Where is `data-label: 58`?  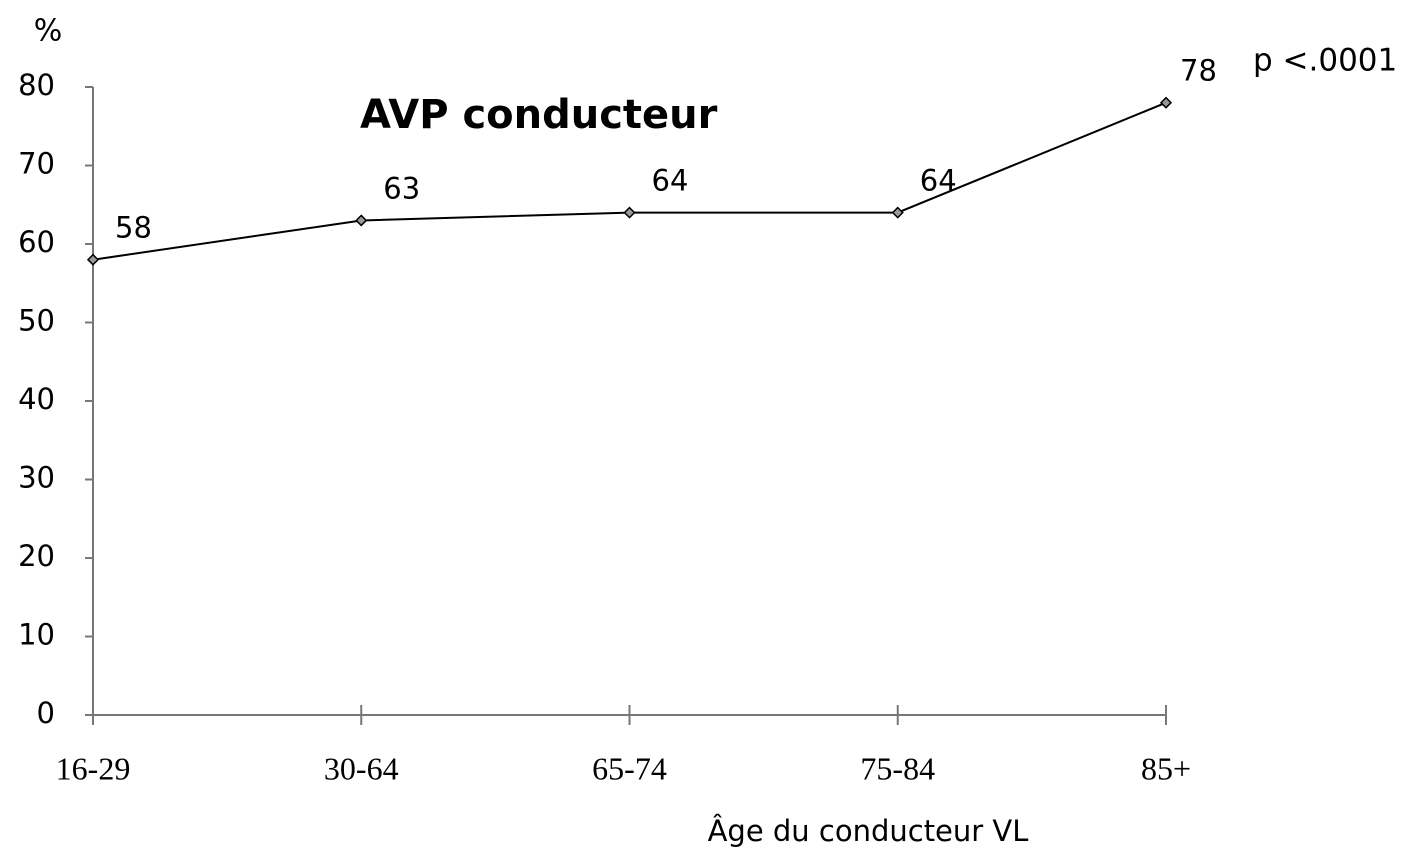
data-label: 58 is located at coordinates (133, 228).